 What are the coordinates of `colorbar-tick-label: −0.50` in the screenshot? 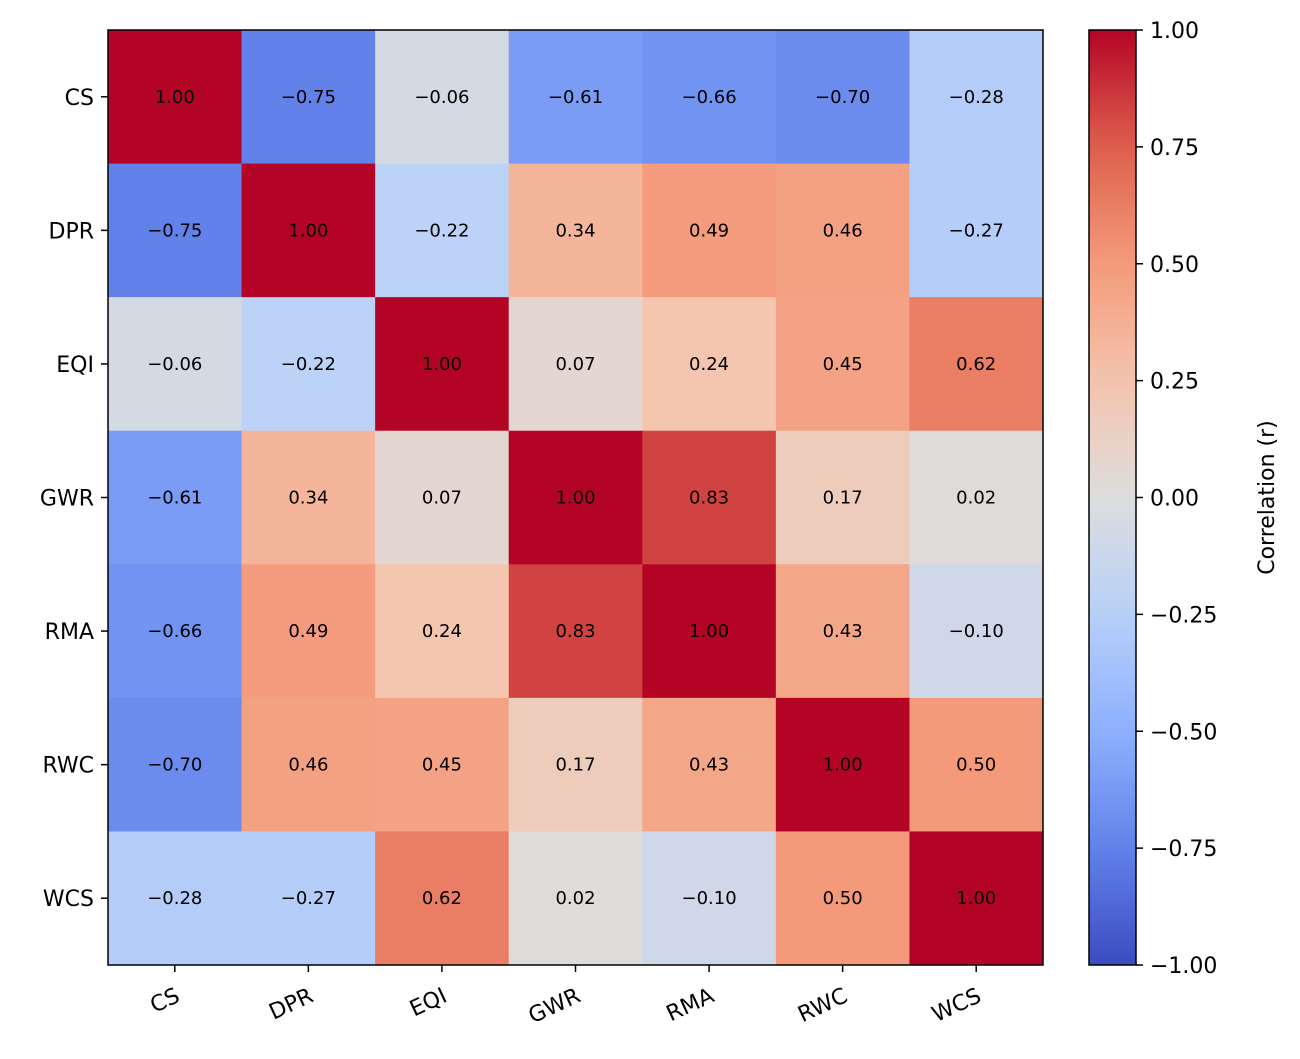 It's located at (1183, 732).